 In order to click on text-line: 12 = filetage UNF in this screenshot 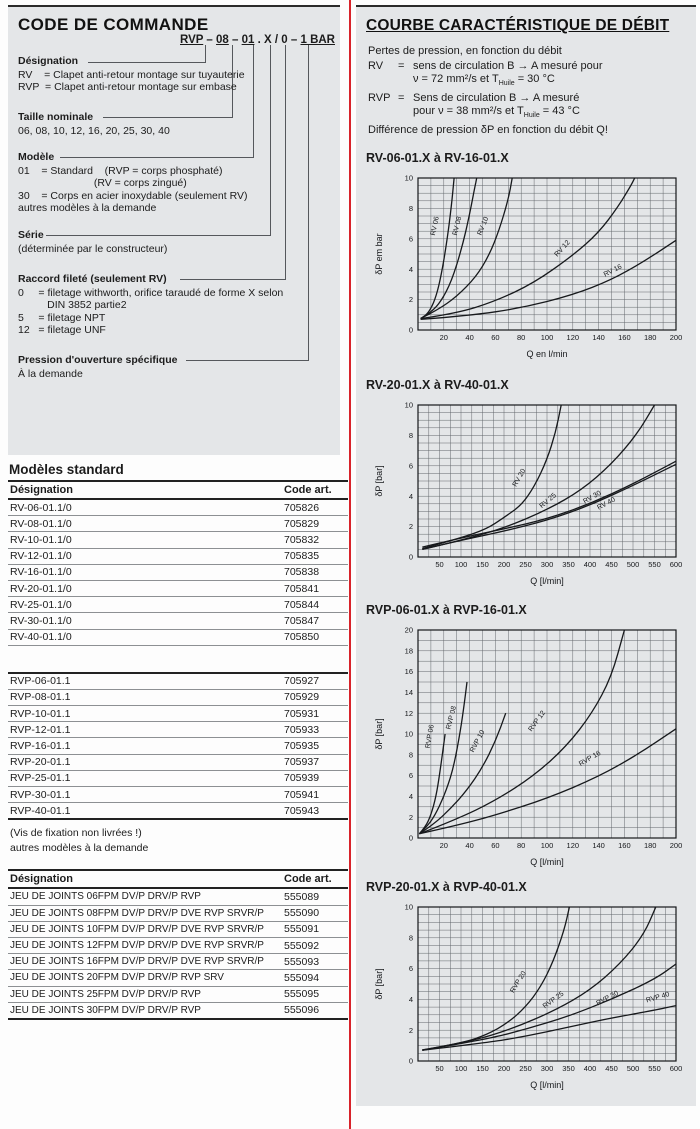, I will do `click(62, 330)`.